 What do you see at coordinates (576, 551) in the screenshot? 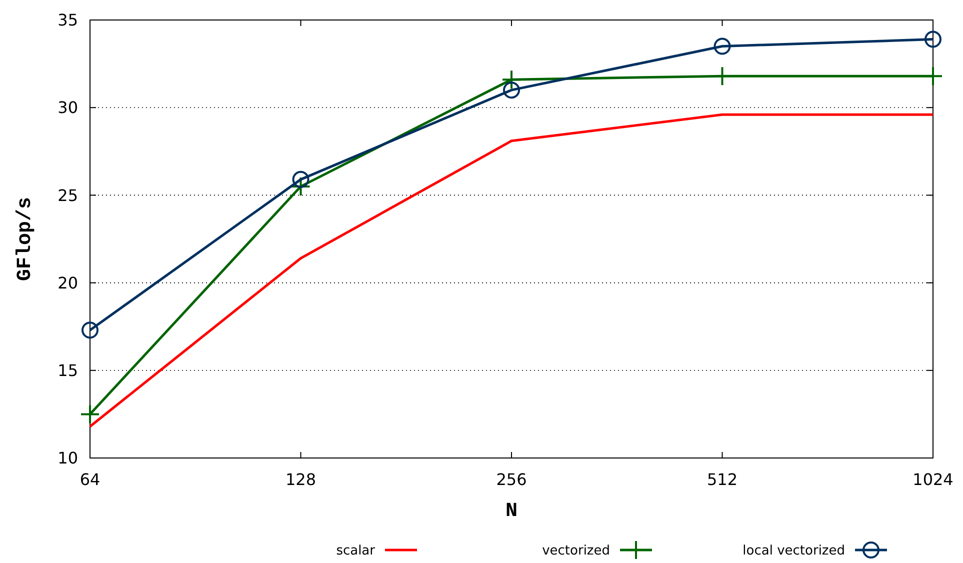
I see `legend-label: vectorized` at bounding box center [576, 551].